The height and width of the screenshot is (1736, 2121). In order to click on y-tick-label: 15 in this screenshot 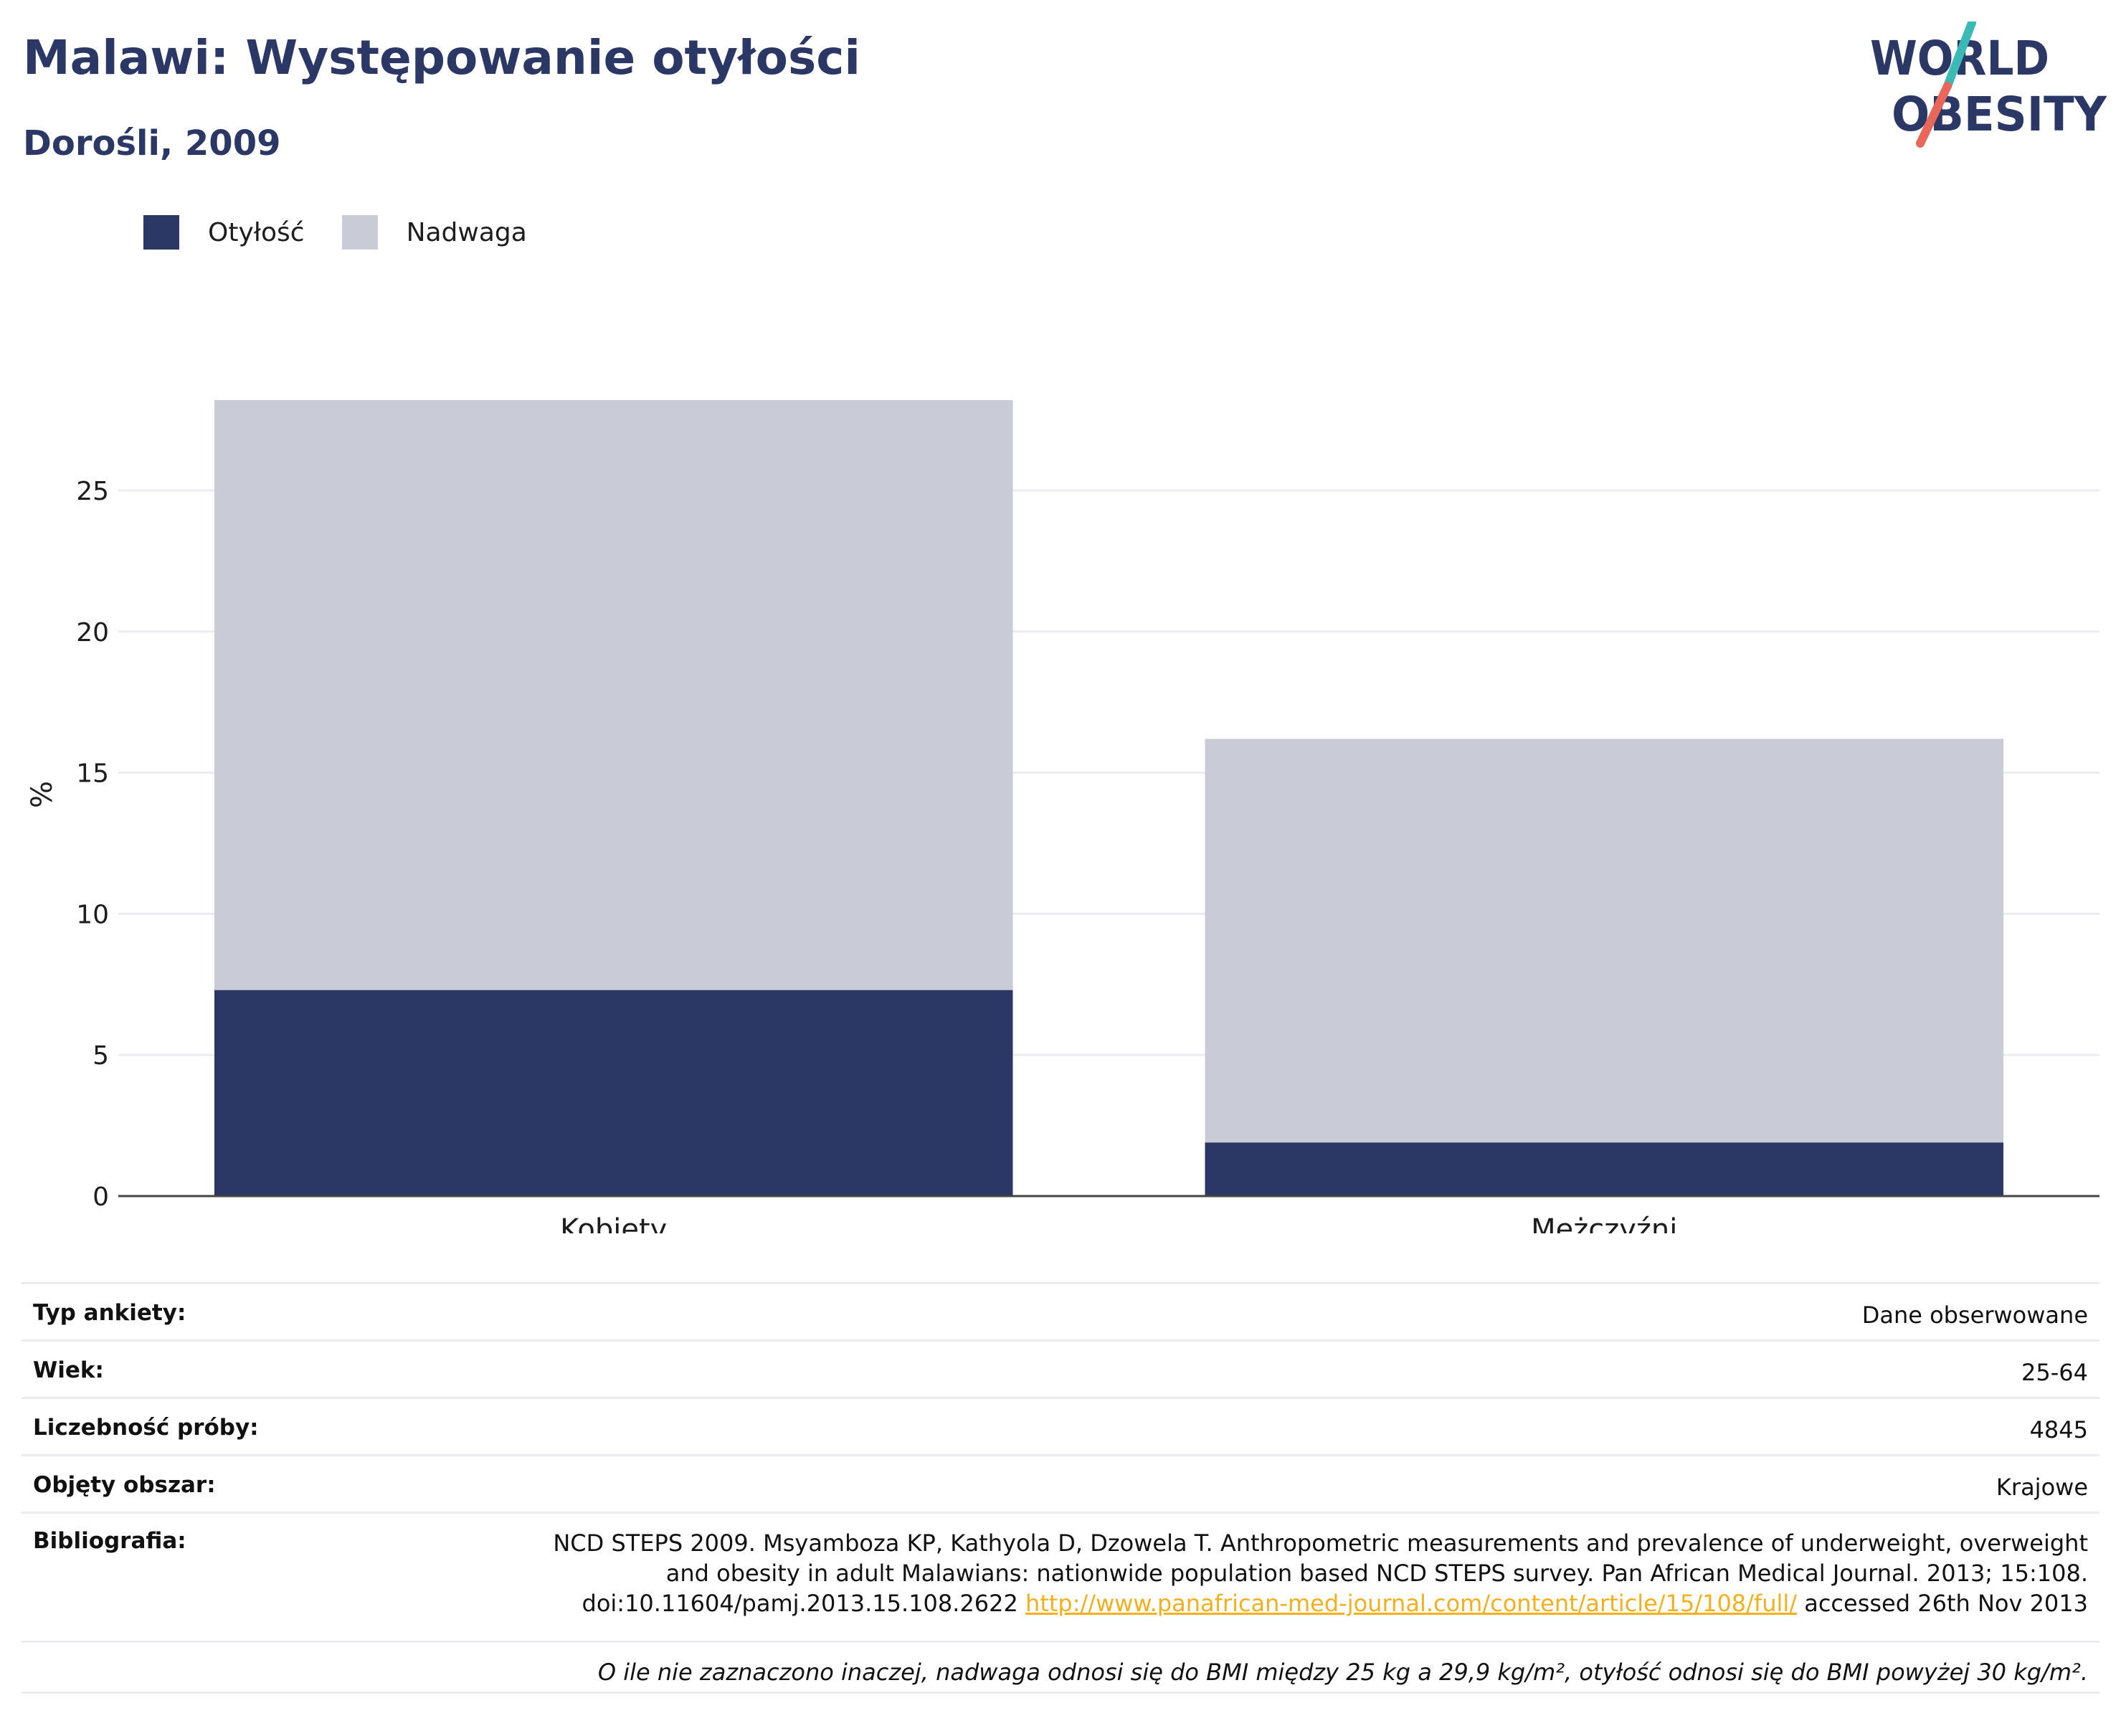, I will do `click(92, 774)`.